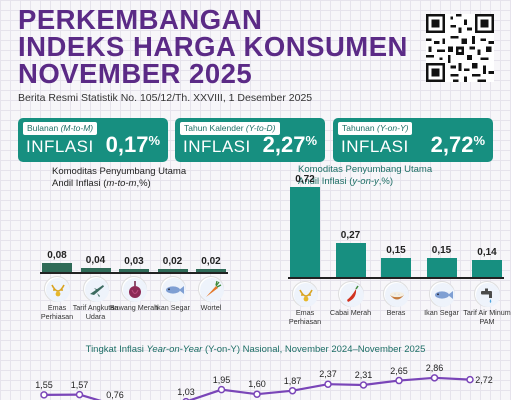 This screenshot has width=511, height=400. I want to click on shallot-icon, so click(134, 289).